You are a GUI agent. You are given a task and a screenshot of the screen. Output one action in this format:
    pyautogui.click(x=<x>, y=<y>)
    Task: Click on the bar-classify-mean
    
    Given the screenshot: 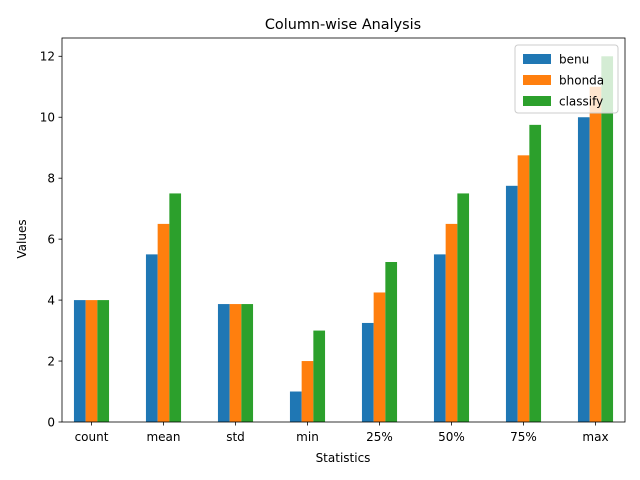 What is the action you would take?
    pyautogui.click(x=175, y=307)
    